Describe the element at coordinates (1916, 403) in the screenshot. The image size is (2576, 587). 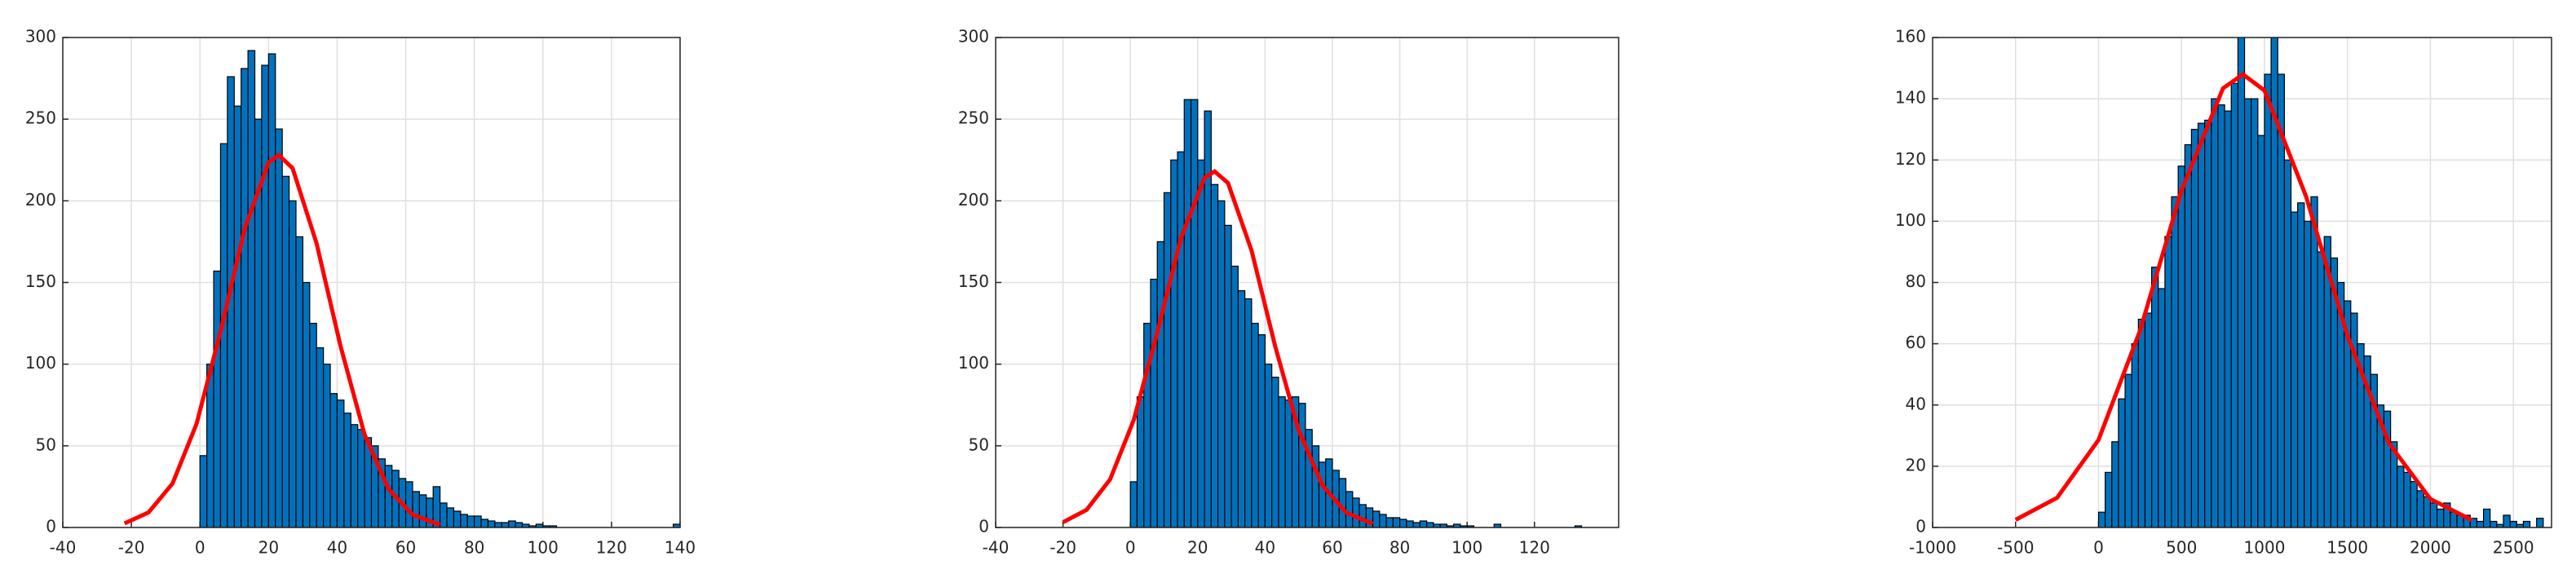
I see `y-tick-label: 40` at that location.